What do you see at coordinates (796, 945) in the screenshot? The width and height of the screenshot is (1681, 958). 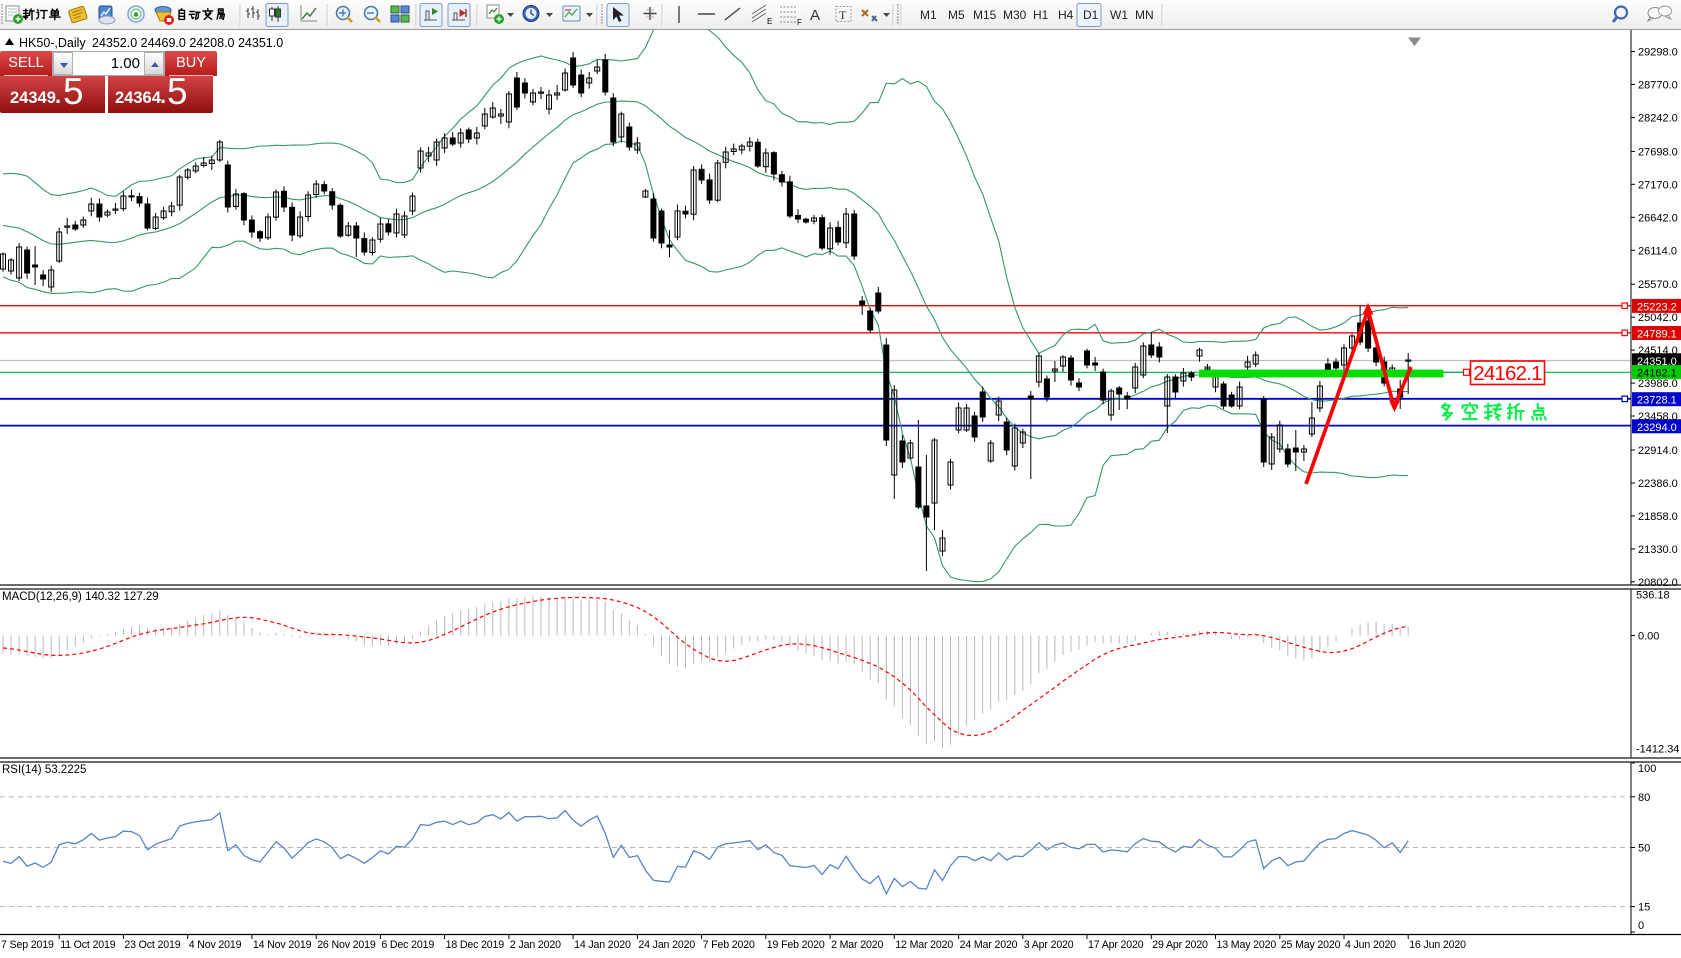 I see `svg-text: 19 Feb 2020` at bounding box center [796, 945].